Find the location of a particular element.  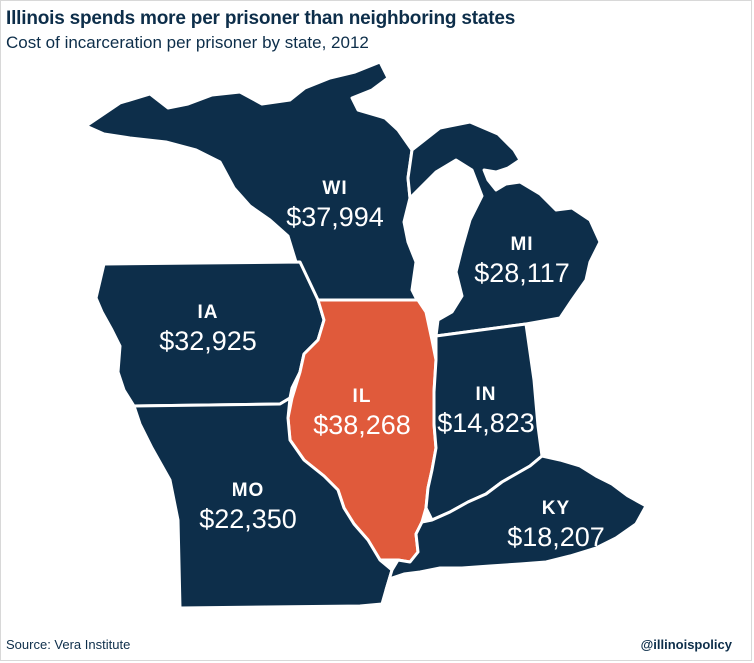

label-wi-value: $37,994 is located at coordinates (335, 217).